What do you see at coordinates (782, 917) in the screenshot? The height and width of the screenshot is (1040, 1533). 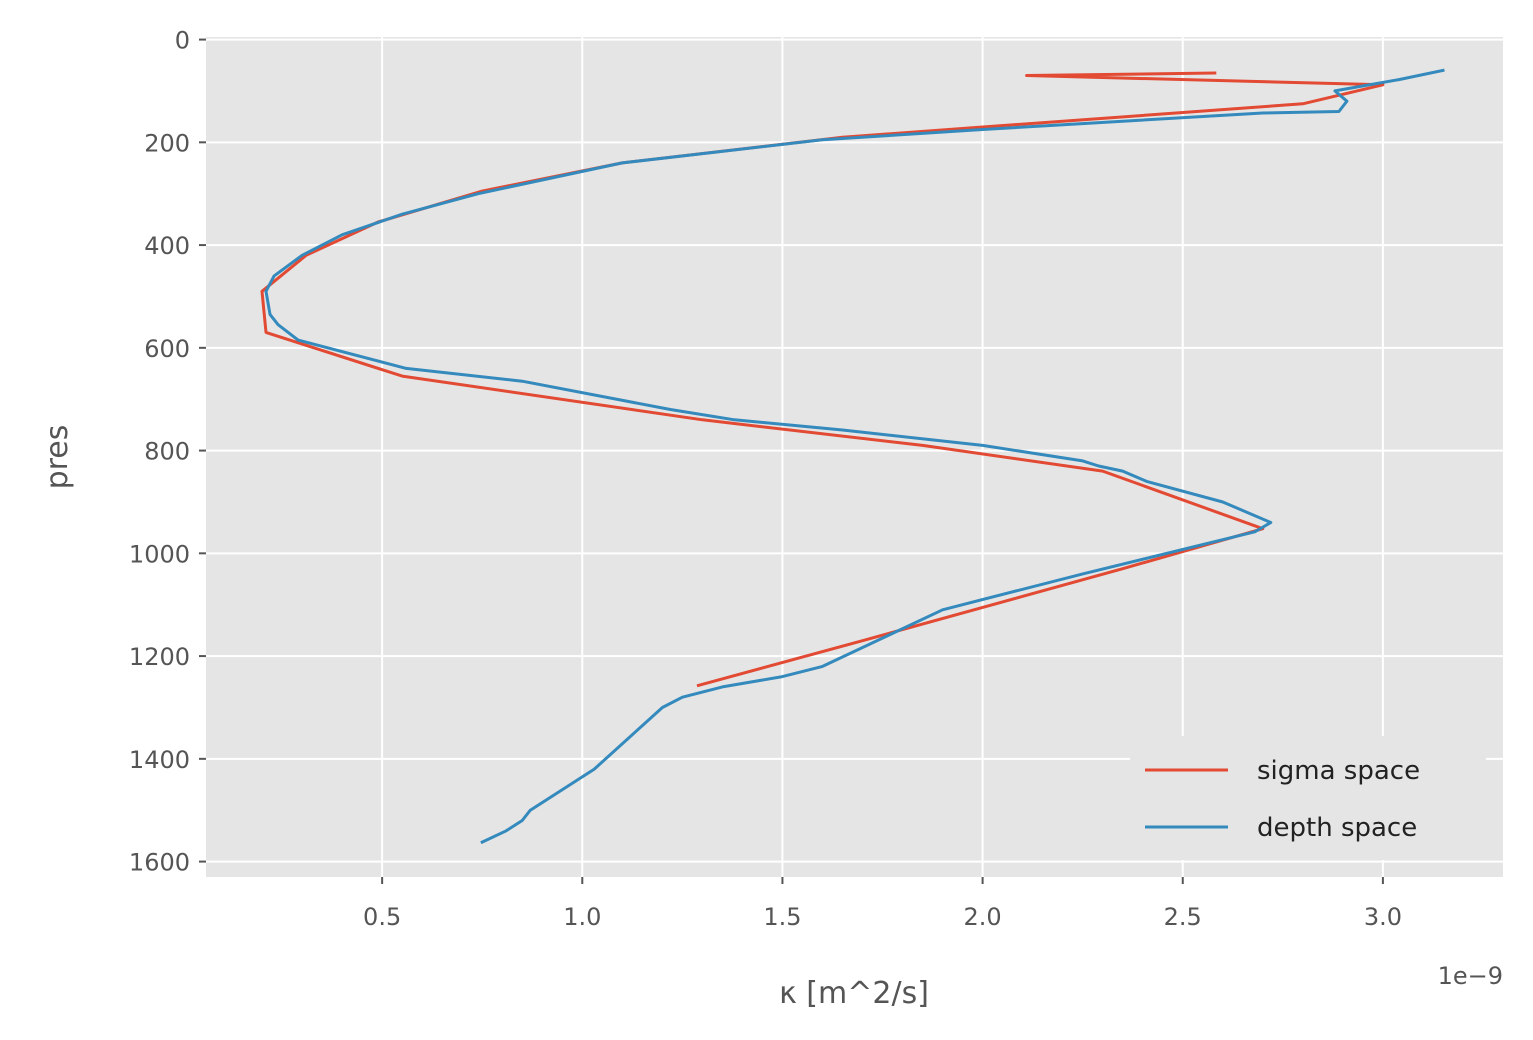 I see `x-tick-label: 1.5` at bounding box center [782, 917].